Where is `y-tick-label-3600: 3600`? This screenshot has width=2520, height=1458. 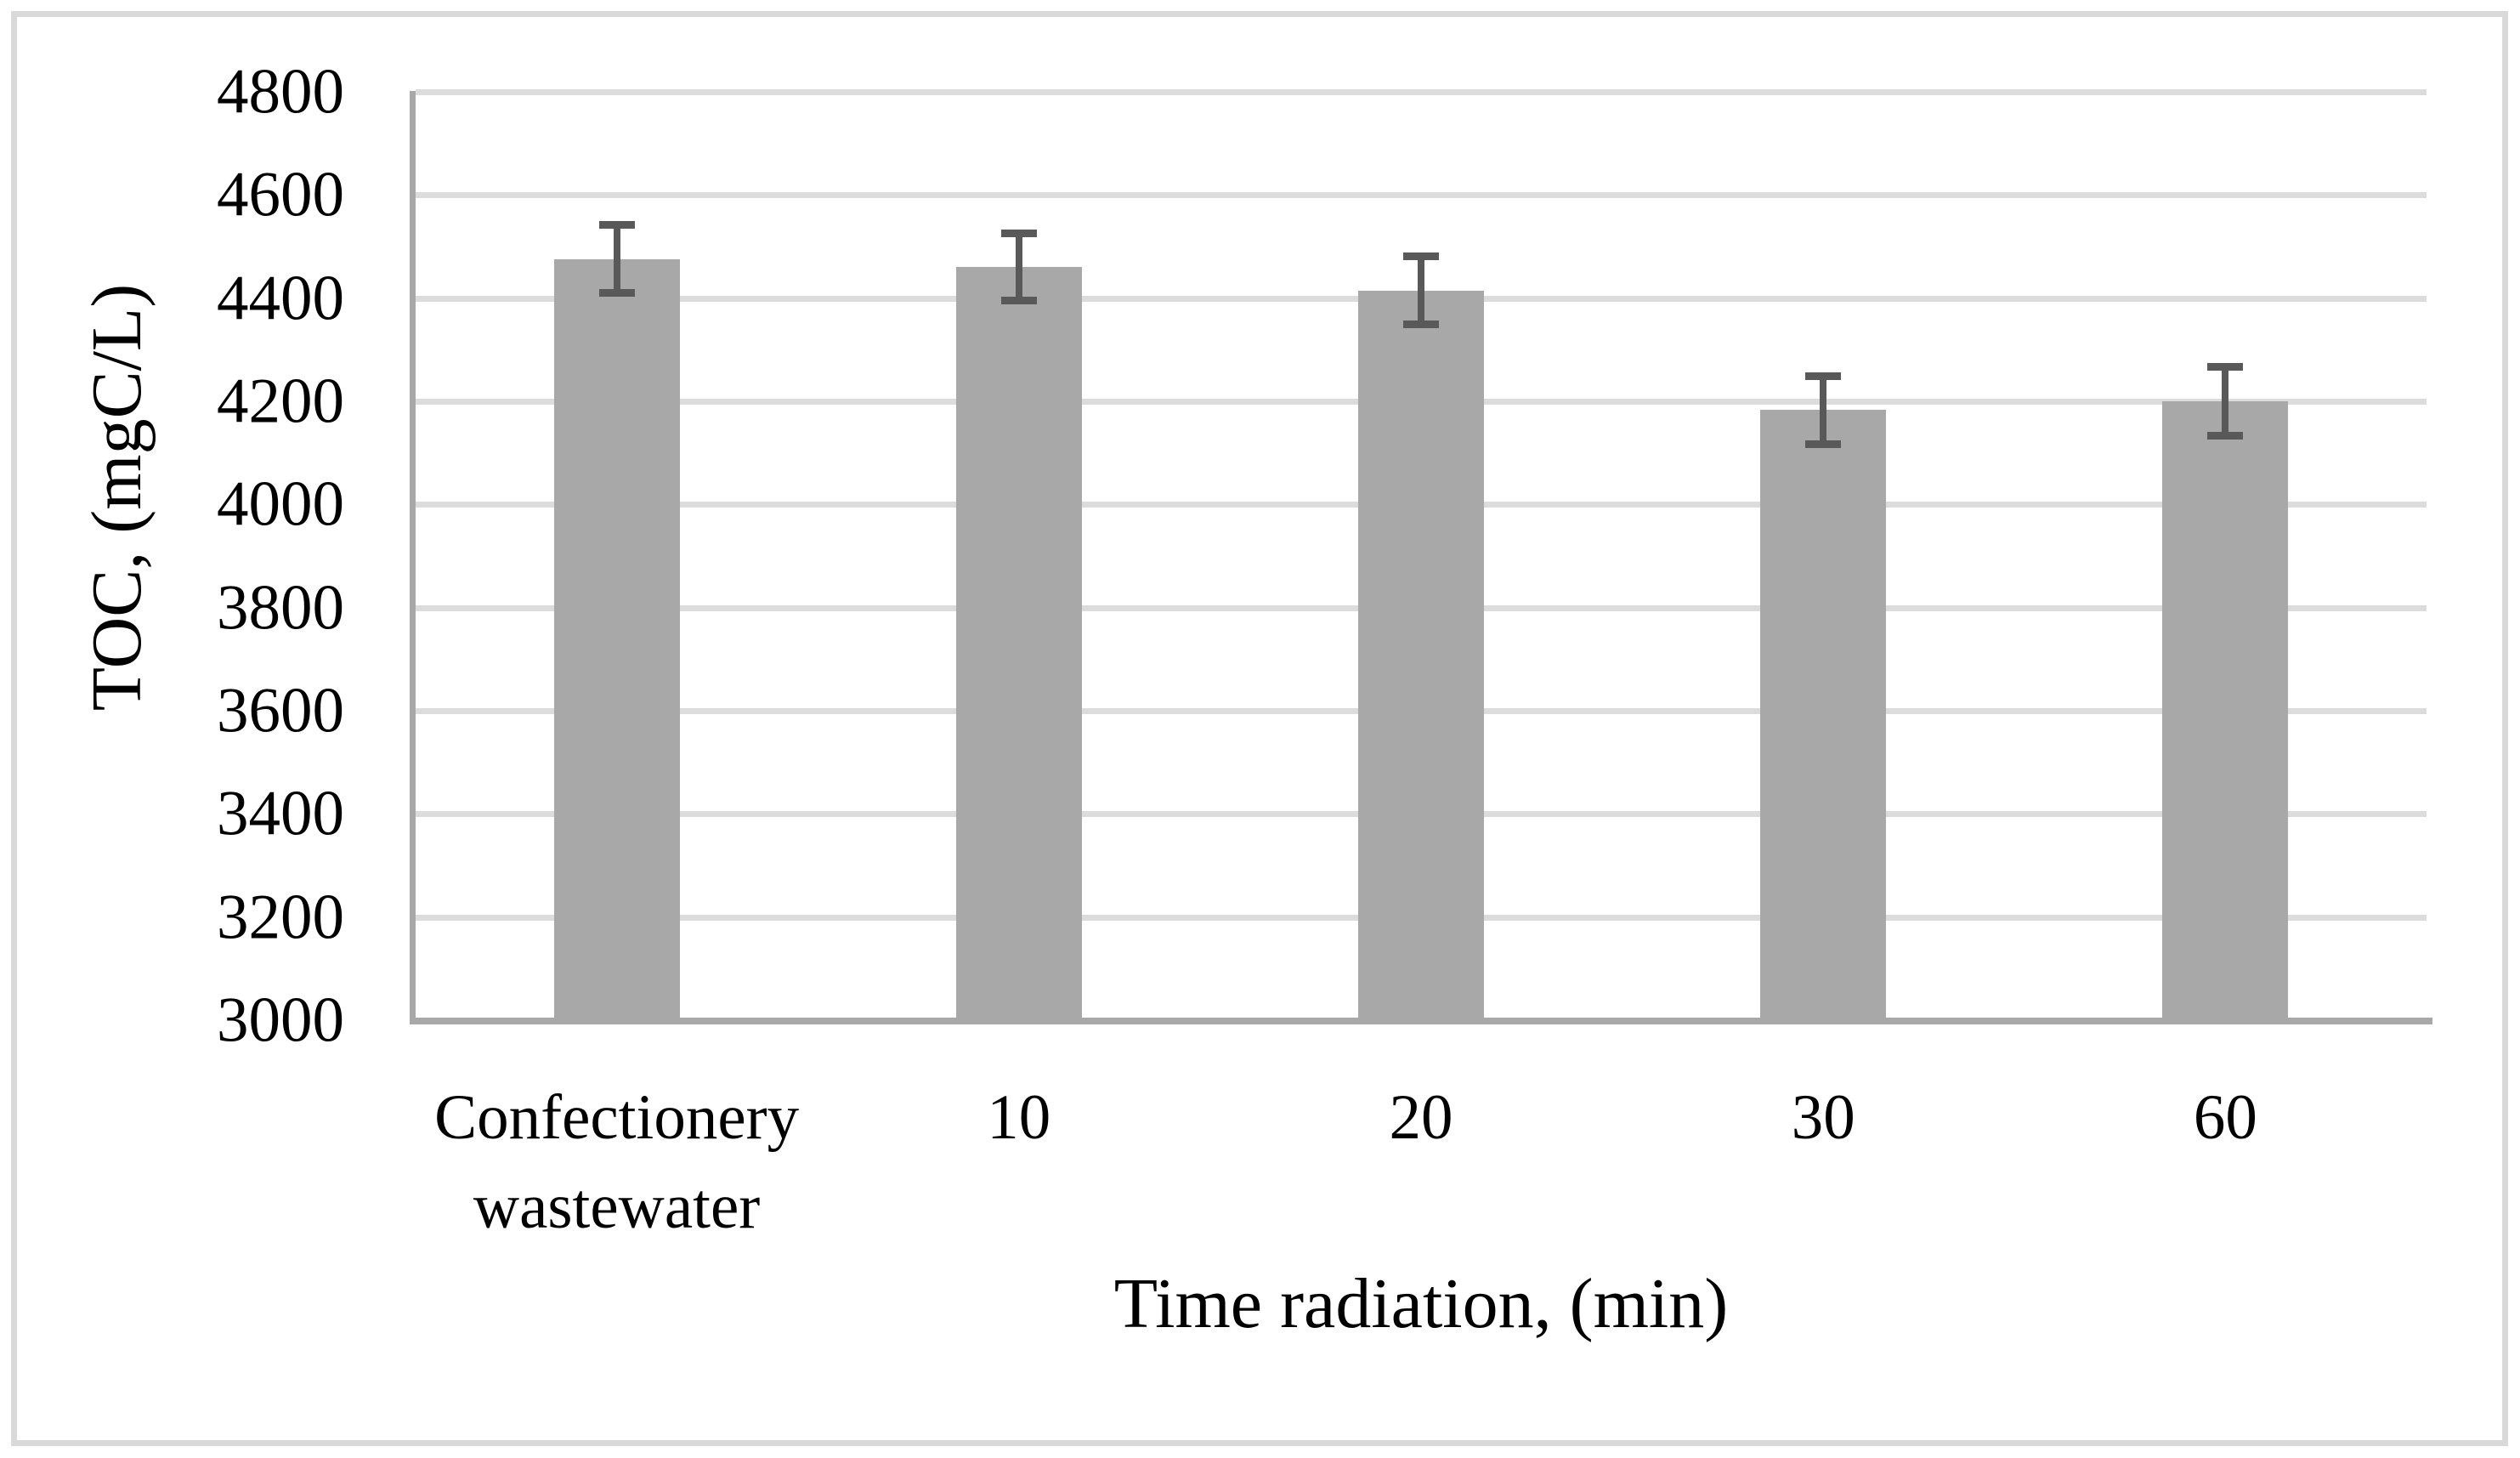
y-tick-label-3600: 3600 is located at coordinates (280, 710).